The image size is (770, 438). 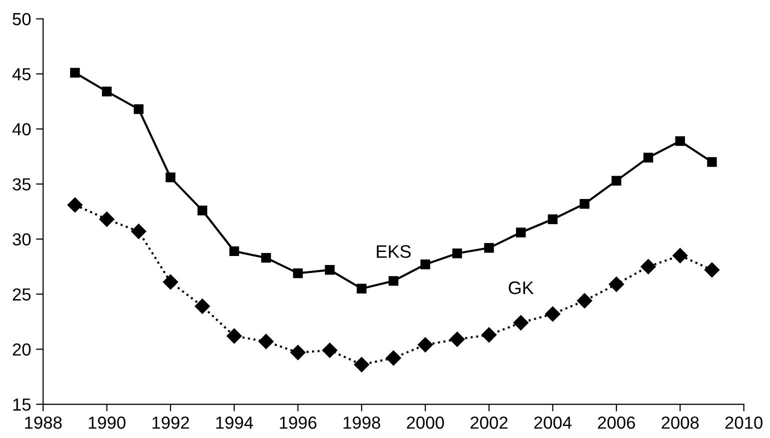 I want to click on x-tick-label: 2004, so click(x=553, y=422).